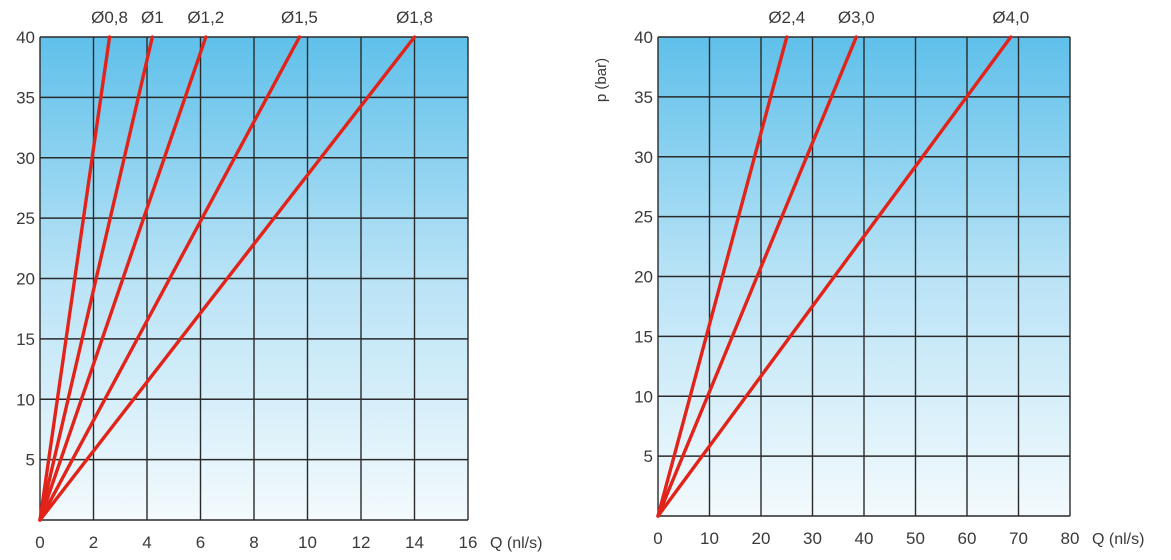  Describe the element at coordinates (864, 538) in the screenshot. I see `x-tick-label: 40` at that location.